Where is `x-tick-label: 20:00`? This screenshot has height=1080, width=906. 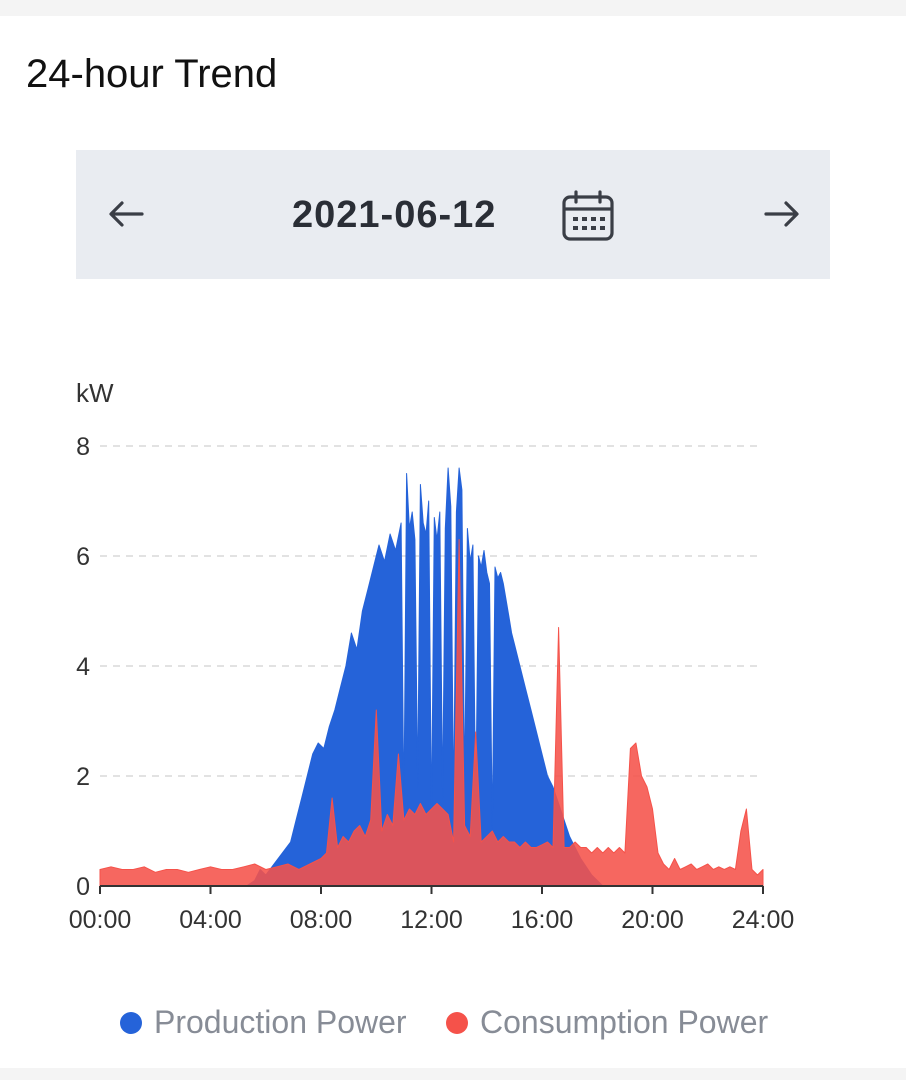
x-tick-label: 20:00 is located at coordinates (652, 920).